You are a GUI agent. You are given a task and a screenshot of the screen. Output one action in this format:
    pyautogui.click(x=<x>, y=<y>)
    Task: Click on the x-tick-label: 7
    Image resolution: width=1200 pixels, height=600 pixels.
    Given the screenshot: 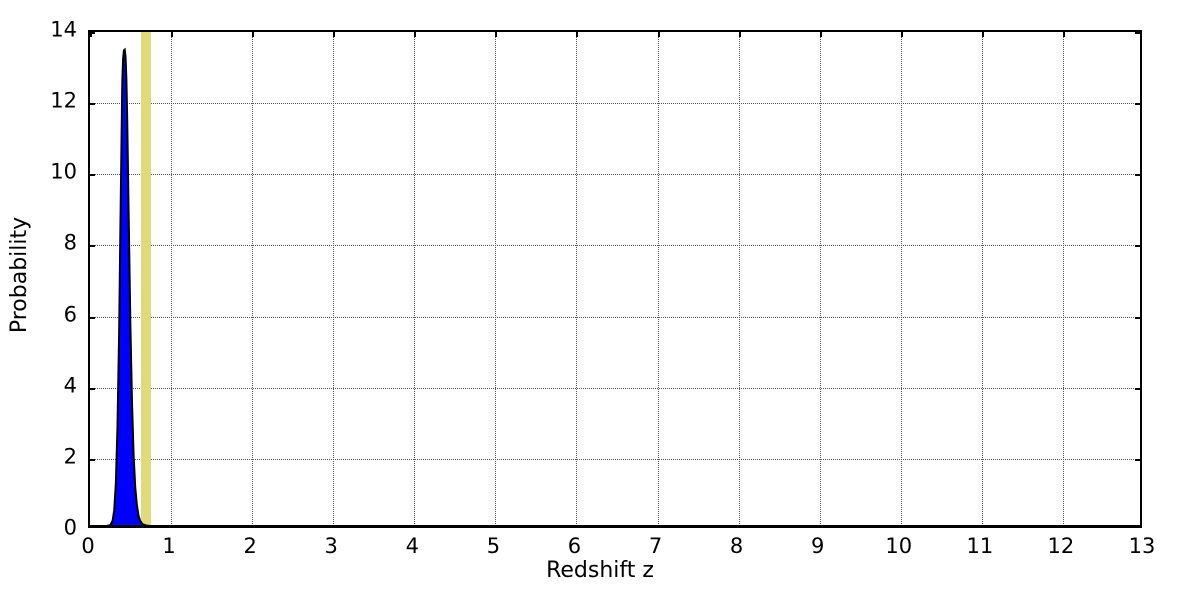 What is the action you would take?
    pyautogui.click(x=655, y=546)
    